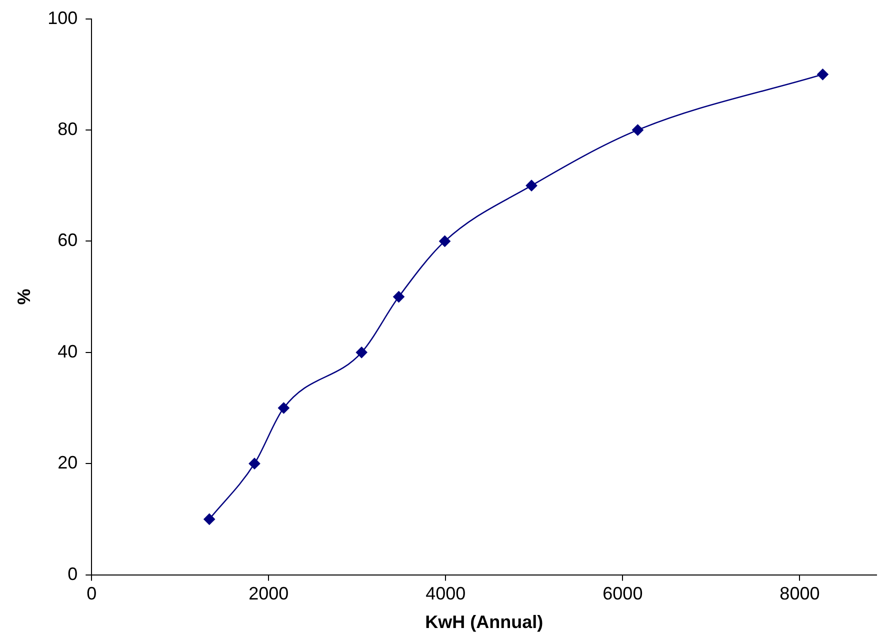 The width and height of the screenshot is (883, 642). I want to click on y-tick-label: 60, so click(68, 240).